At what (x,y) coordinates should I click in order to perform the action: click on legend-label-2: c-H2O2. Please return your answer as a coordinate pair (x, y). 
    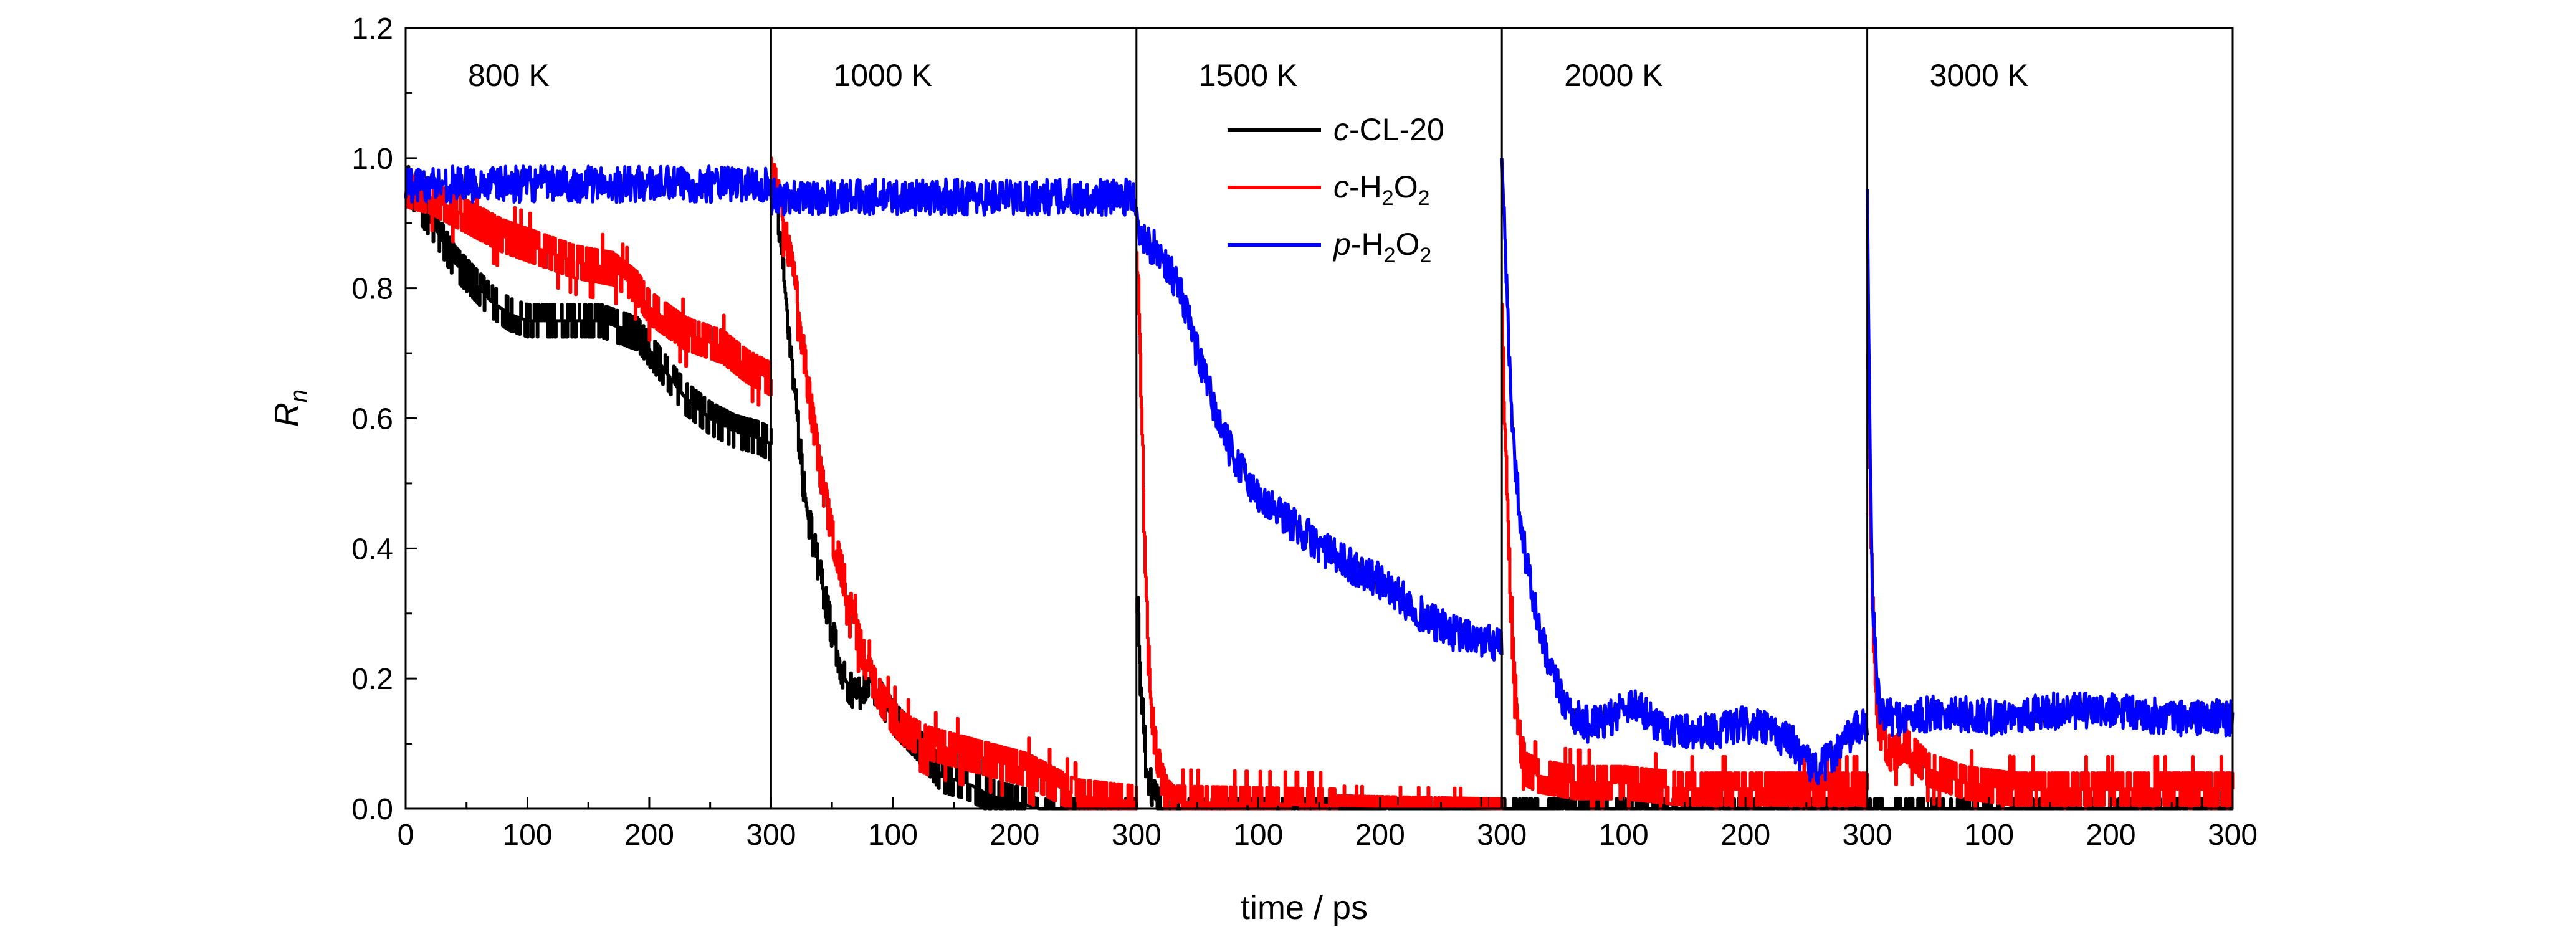
    Looking at the image, I should click on (1381, 190).